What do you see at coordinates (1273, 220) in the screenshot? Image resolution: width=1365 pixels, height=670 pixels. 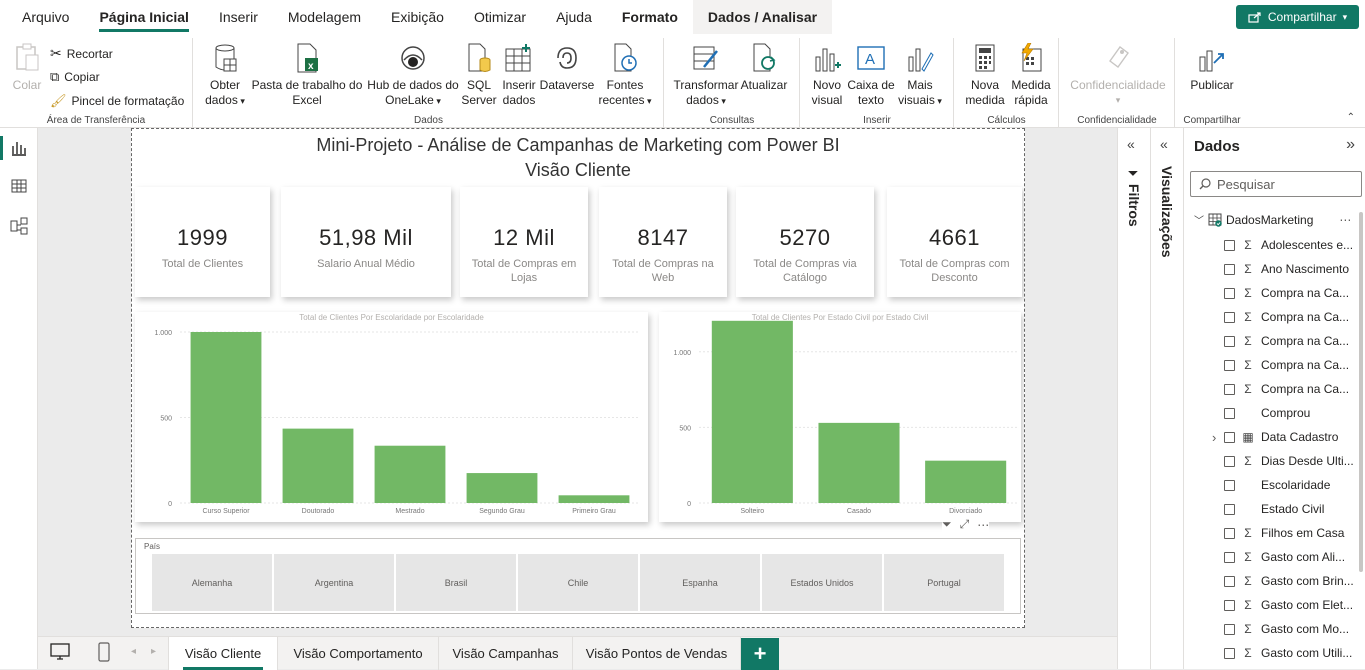 I see `table-node: ﹀ DadosMarketing ⋯` at bounding box center [1273, 220].